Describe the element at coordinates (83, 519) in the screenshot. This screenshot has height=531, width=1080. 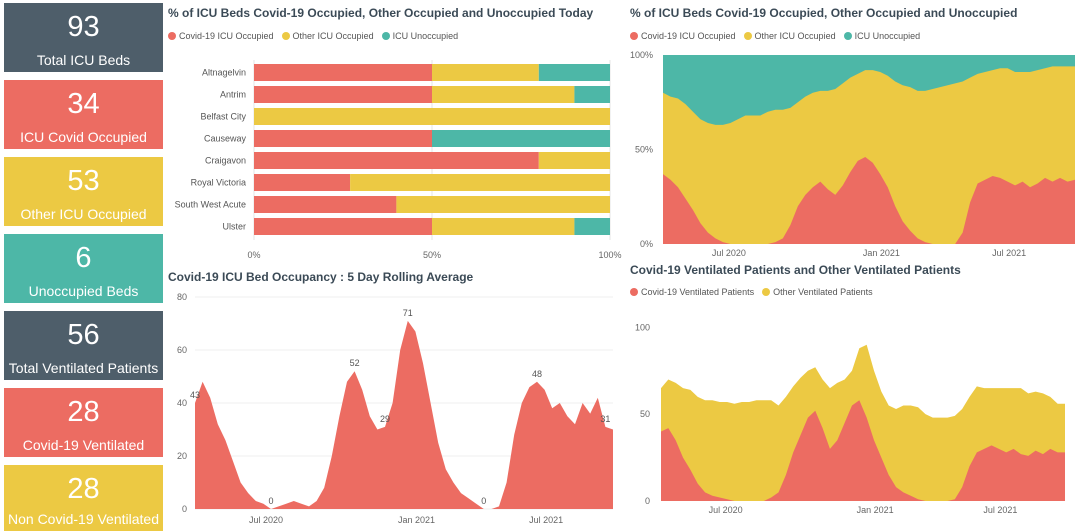
I see `kpi-label: Non Covid-19 Ventilated` at that location.